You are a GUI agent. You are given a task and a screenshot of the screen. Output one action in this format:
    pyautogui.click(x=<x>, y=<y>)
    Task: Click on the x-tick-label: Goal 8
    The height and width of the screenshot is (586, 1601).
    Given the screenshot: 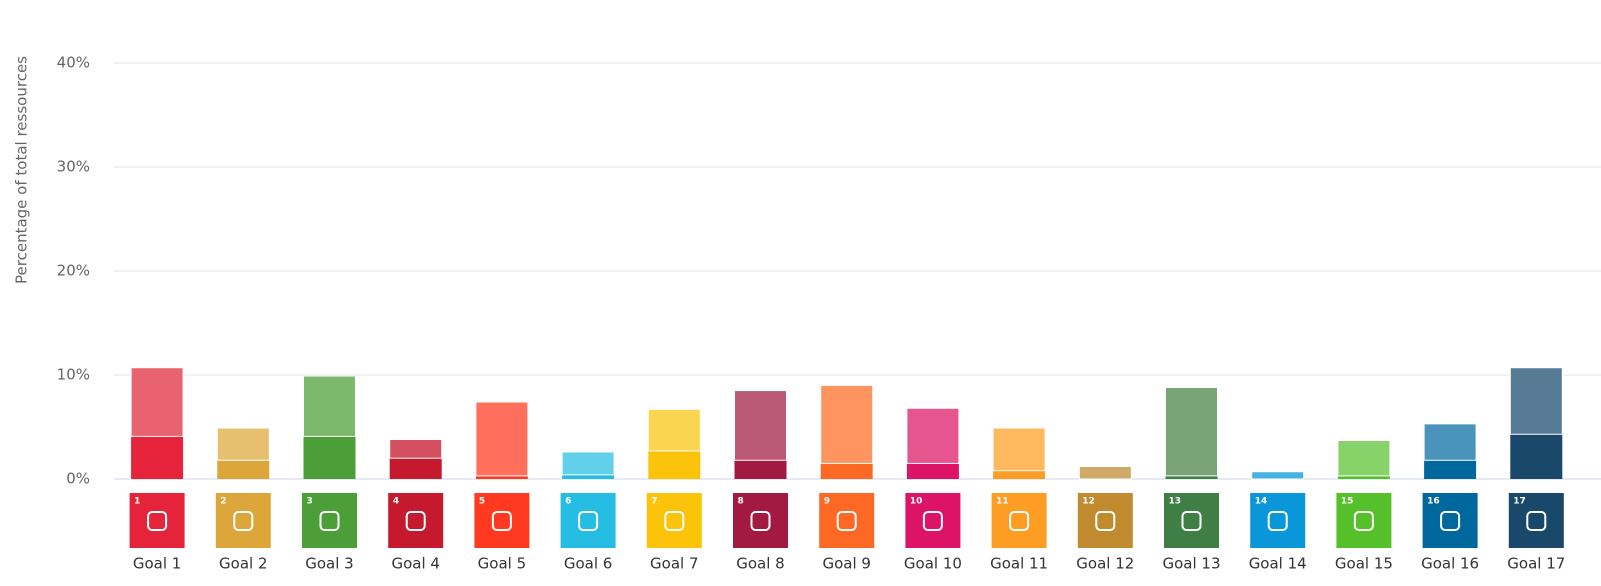 What is the action you would take?
    pyautogui.click(x=760, y=564)
    